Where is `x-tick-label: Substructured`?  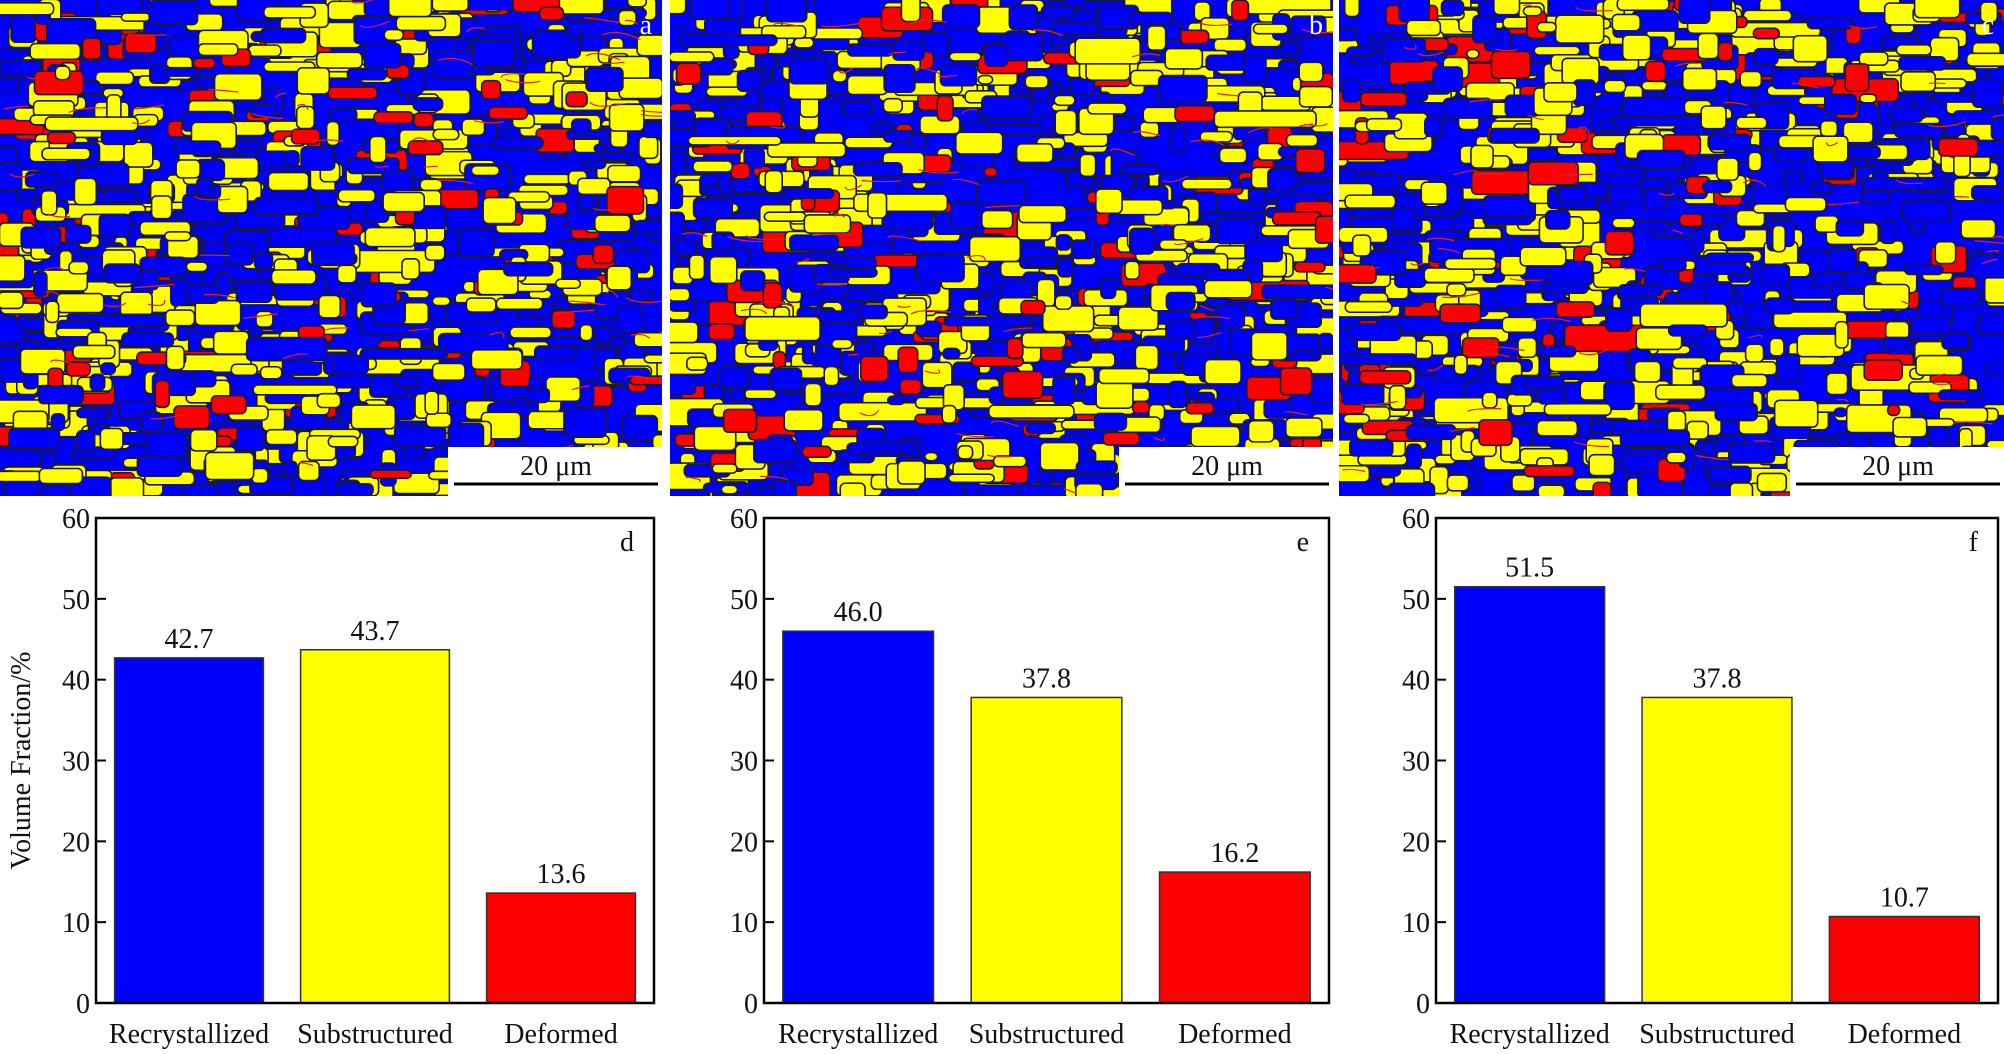
x-tick-label: Substructured is located at coordinates (375, 1034).